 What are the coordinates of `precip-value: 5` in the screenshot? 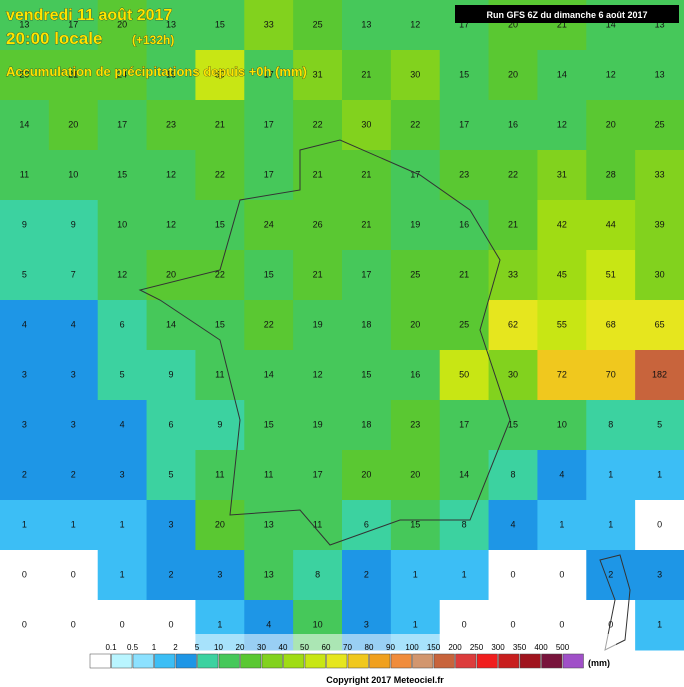 It's located at (24, 274).